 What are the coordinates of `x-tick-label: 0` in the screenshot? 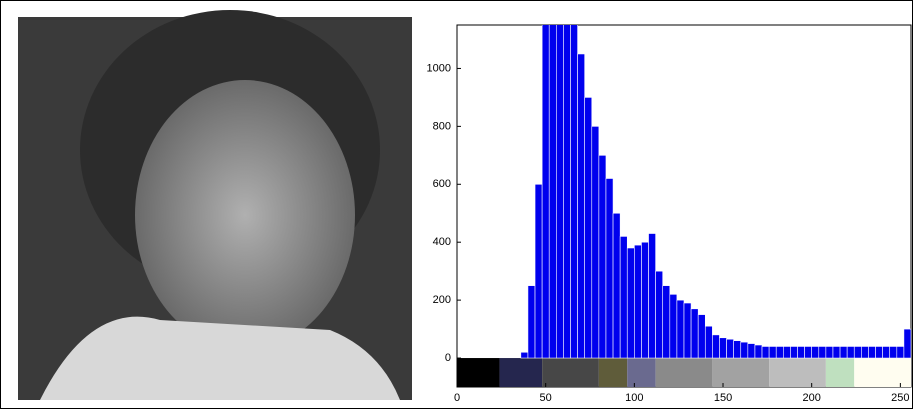 It's located at (457, 398).